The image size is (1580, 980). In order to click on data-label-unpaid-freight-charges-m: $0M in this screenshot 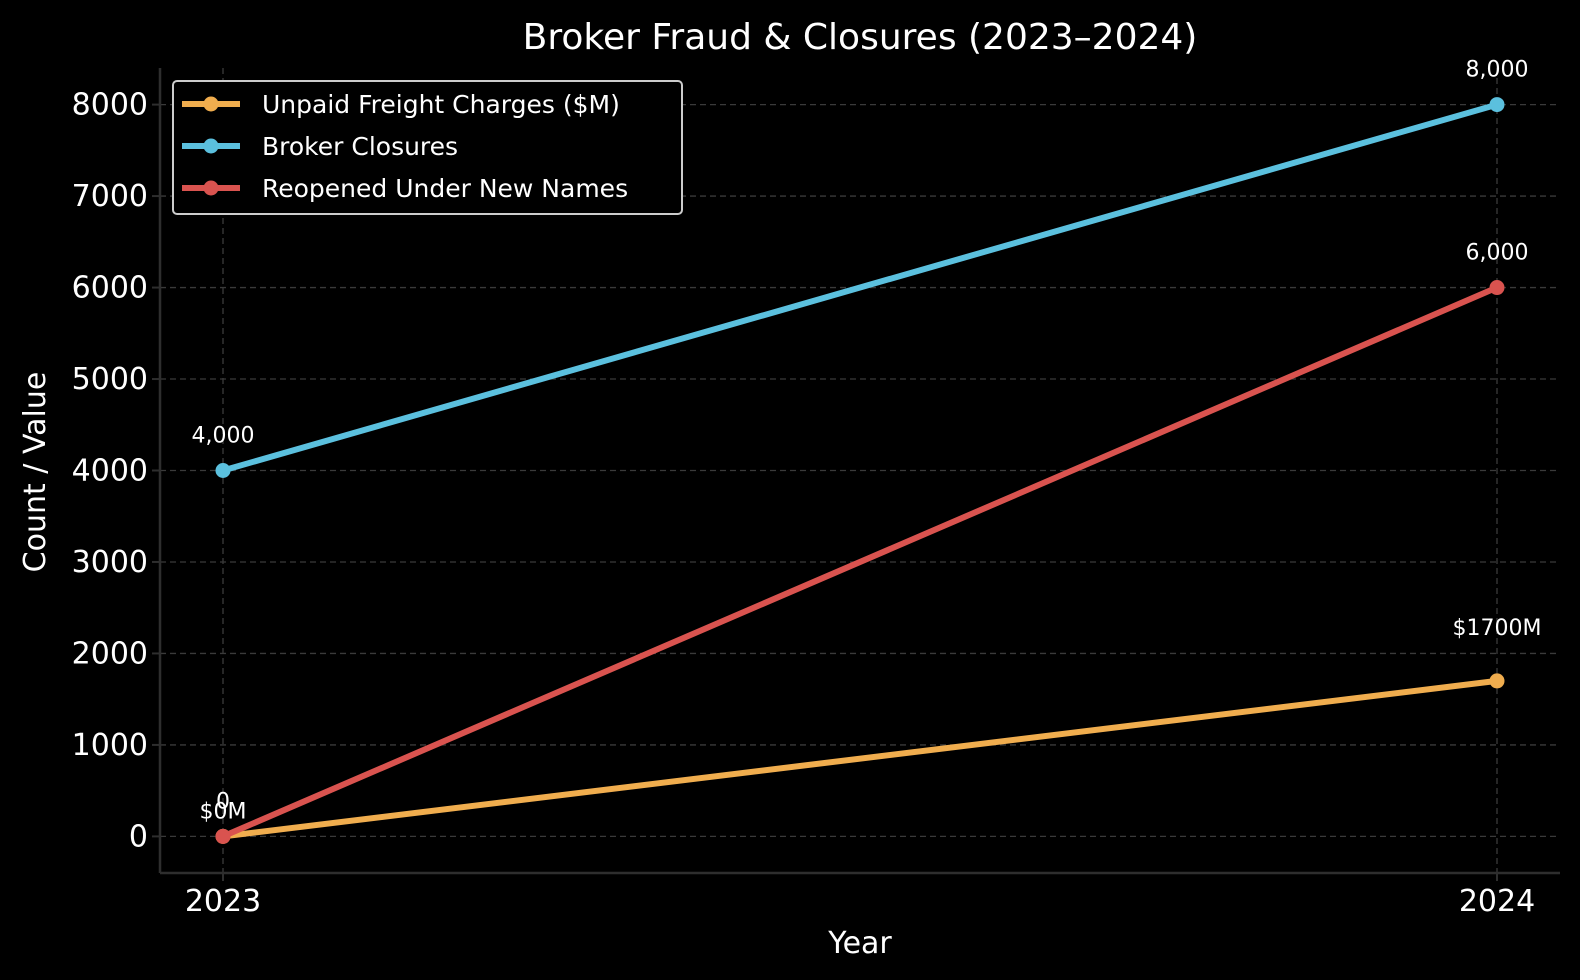, I will do `click(223, 811)`.